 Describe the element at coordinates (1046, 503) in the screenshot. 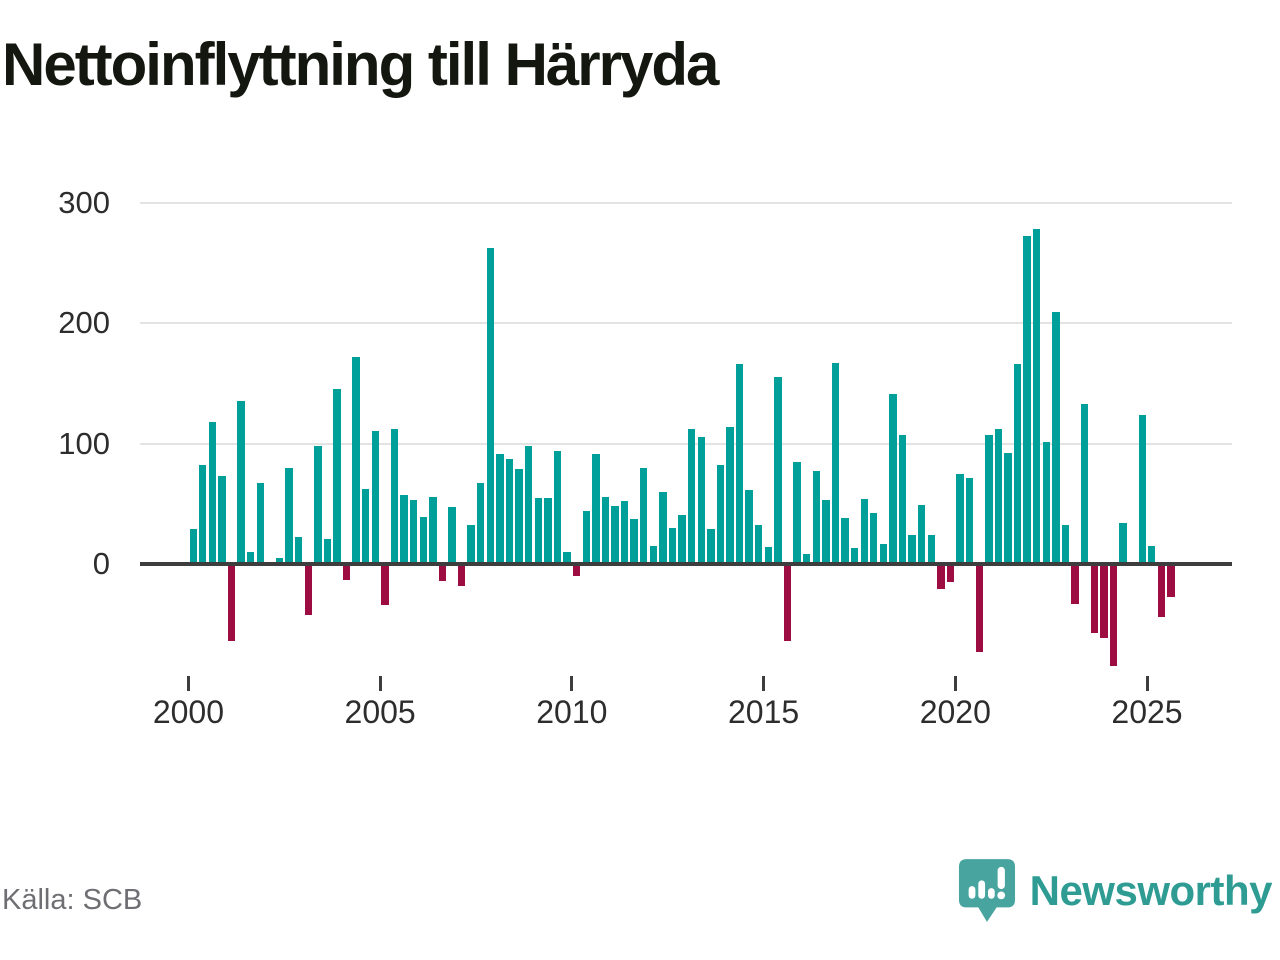

I see `bar-2022Q2` at that location.